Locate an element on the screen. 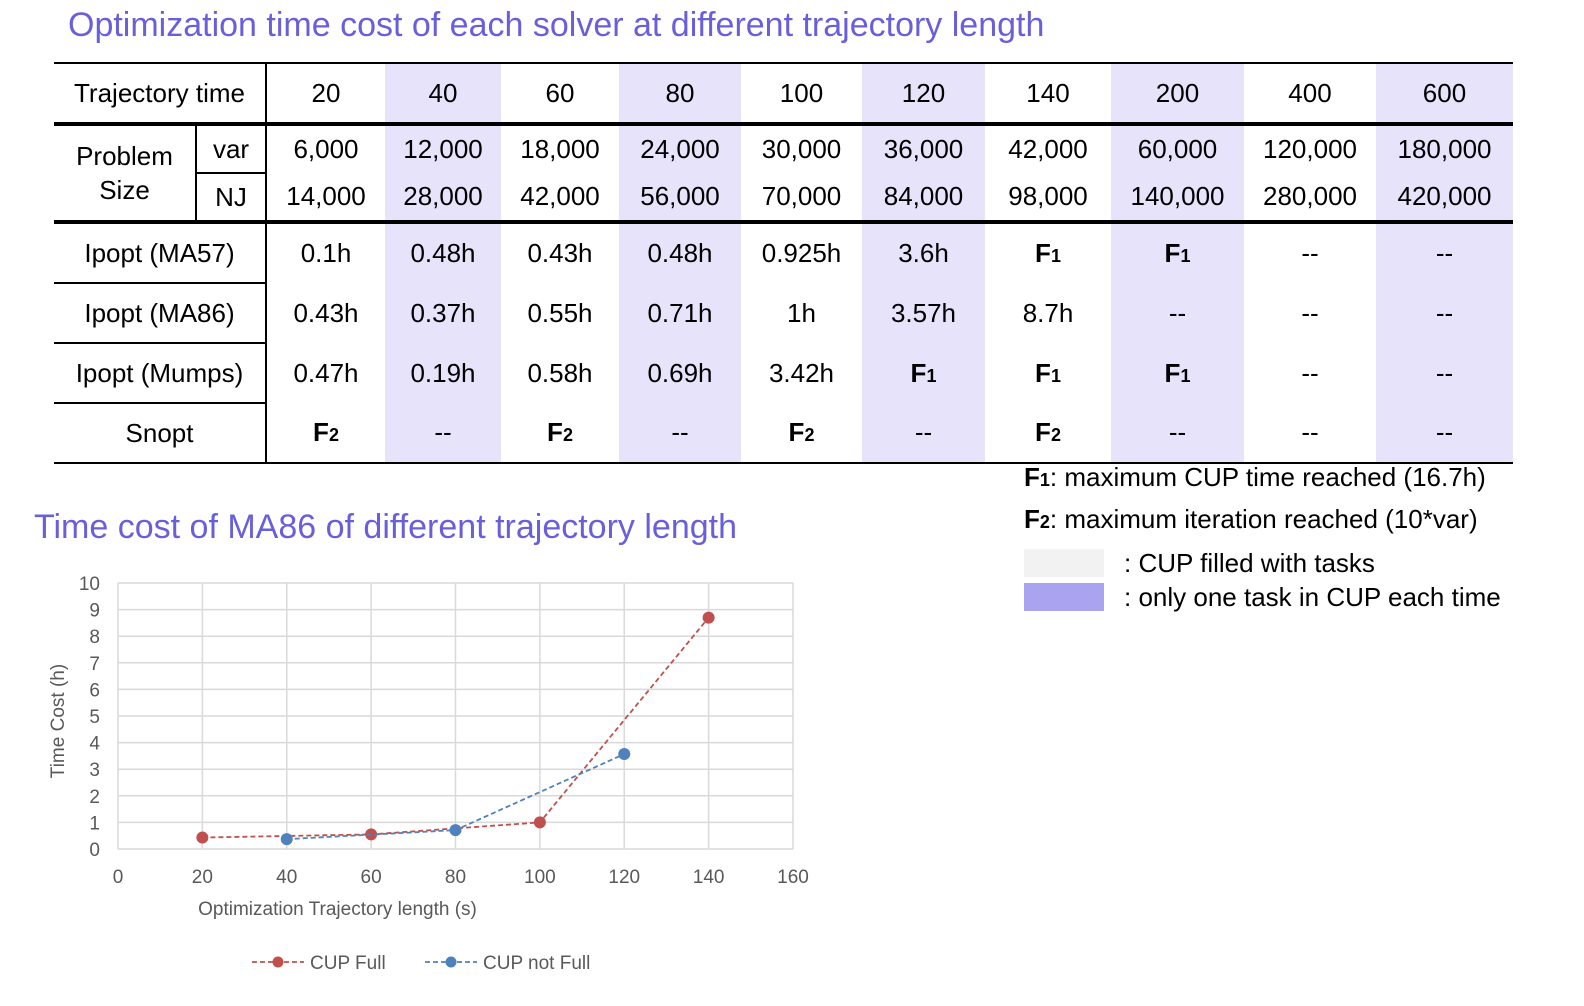 This screenshot has width=1584, height=1006. x-tick-label: 60 is located at coordinates (371, 877).